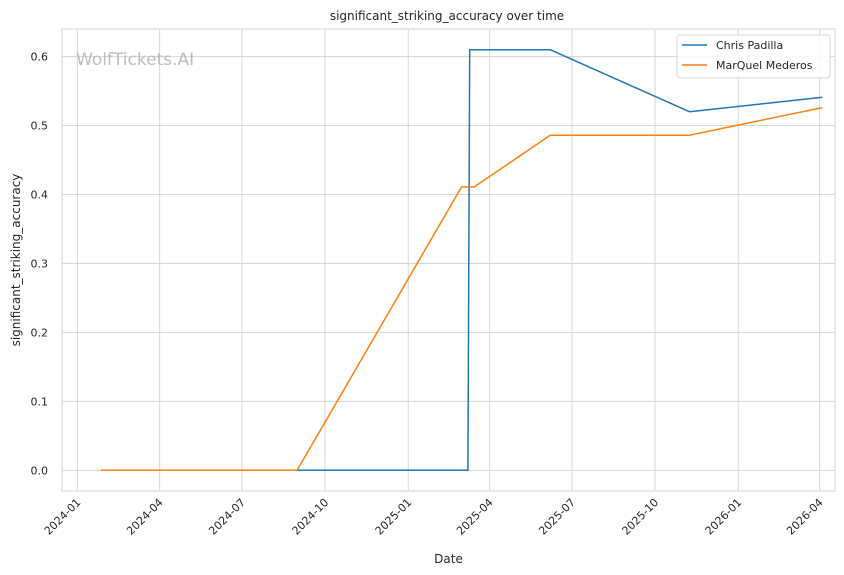 The width and height of the screenshot is (844, 575). I want to click on x-tick-label: 2026-04, so click(805, 517).